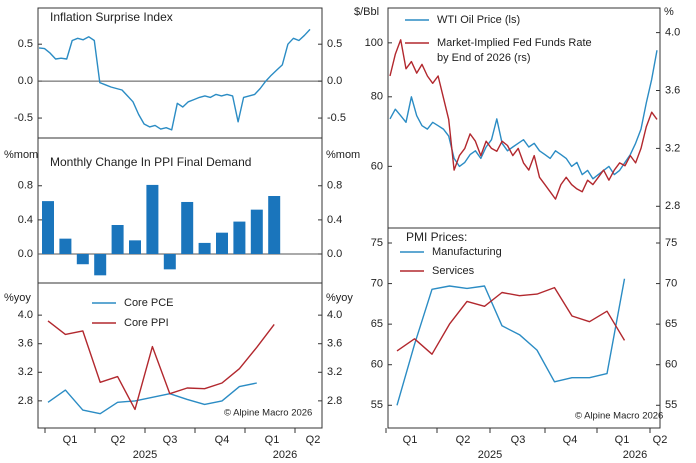 Image resolution: width=696 pixels, height=463 pixels. Describe the element at coordinates (21, 155) in the screenshot. I see `y-axis-unit: %mom` at that location.